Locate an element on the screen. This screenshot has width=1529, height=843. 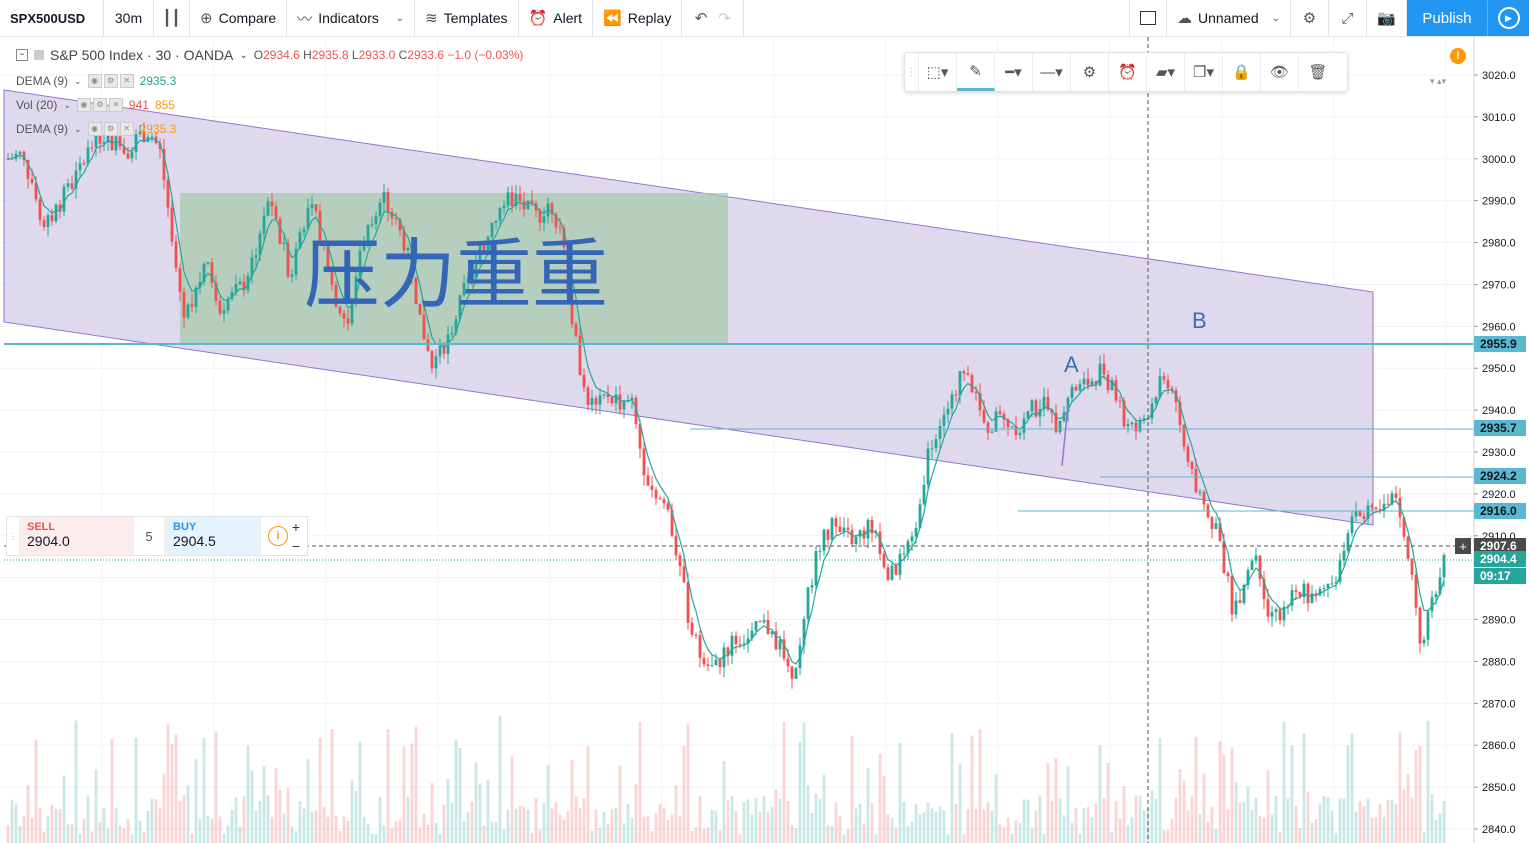
indicator-volume: Vol (20) ⌄ ◉ ⚙ ✕ 941 855 is located at coordinates (95, 105).